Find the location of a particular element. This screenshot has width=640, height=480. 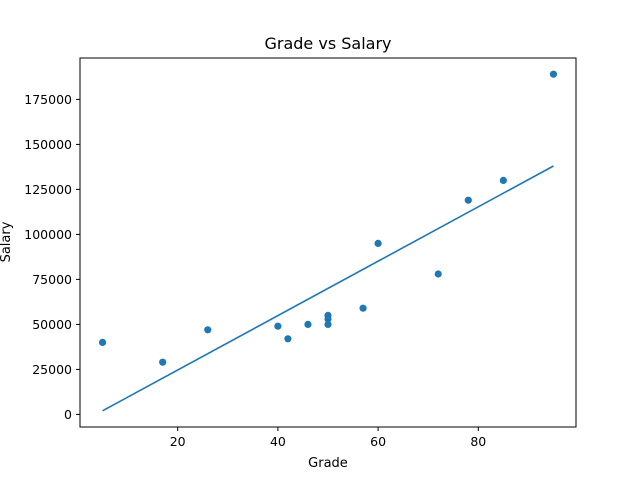

x-tick-label: 40 is located at coordinates (278, 441).